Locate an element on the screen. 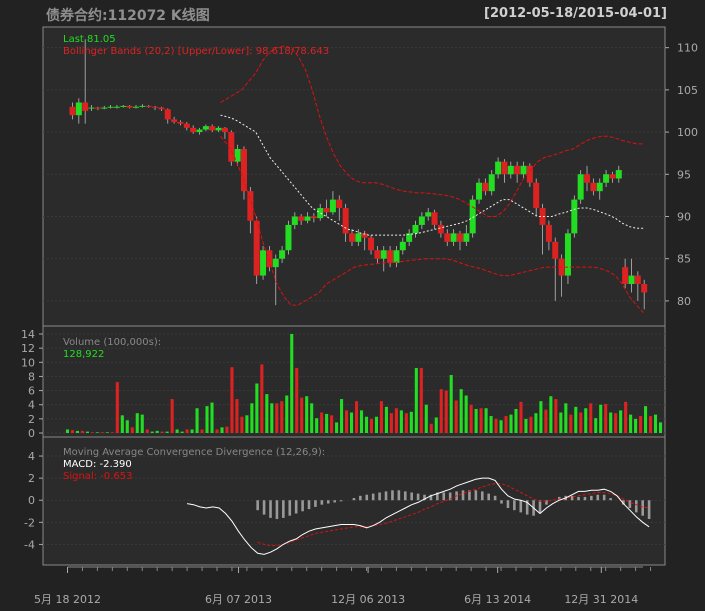 The width and height of the screenshot is (705, 611). price-tick-label: 85 is located at coordinates (684, 259).